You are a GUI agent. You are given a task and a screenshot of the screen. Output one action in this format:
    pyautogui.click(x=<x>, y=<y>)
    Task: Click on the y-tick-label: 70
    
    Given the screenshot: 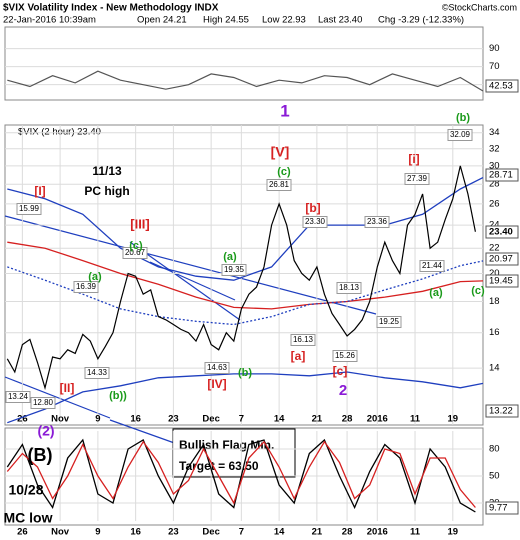 What is the action you would take?
    pyautogui.click(x=494, y=66)
    